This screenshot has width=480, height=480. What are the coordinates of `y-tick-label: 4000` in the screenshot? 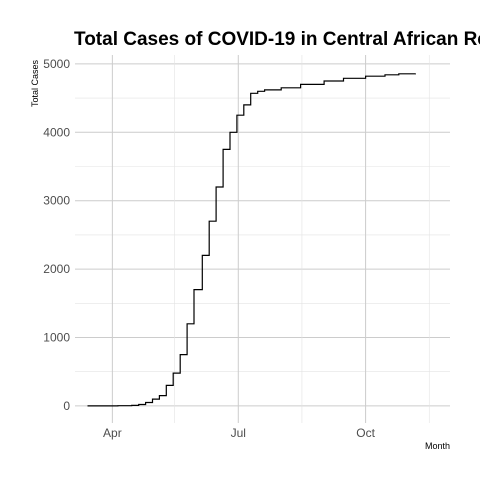 It's located at (56, 132).